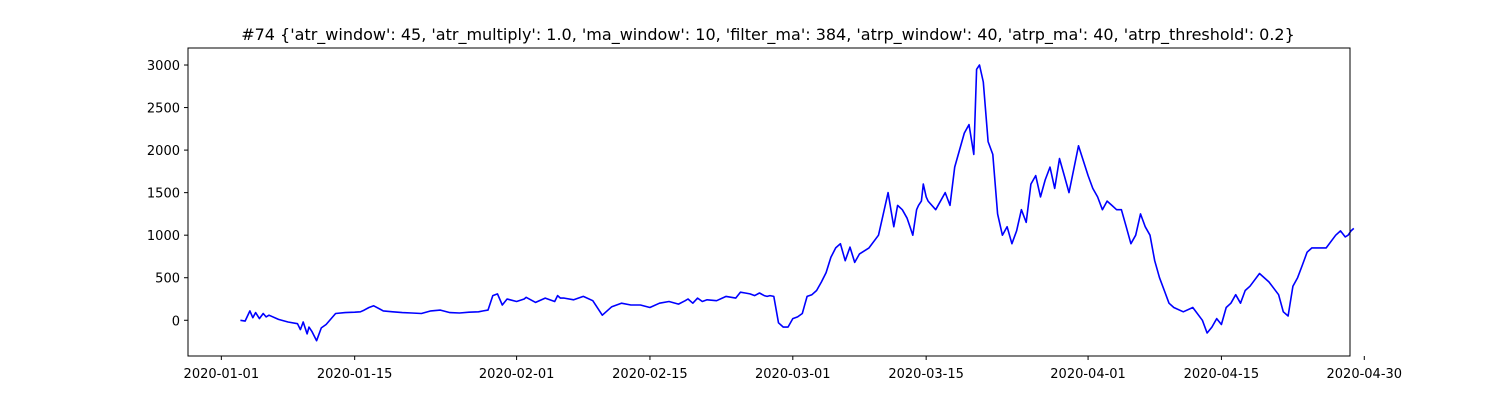 The image size is (1500, 400). Describe the element at coordinates (1222, 374) in the screenshot. I see `x-tick-label: 2020-04-15` at that location.